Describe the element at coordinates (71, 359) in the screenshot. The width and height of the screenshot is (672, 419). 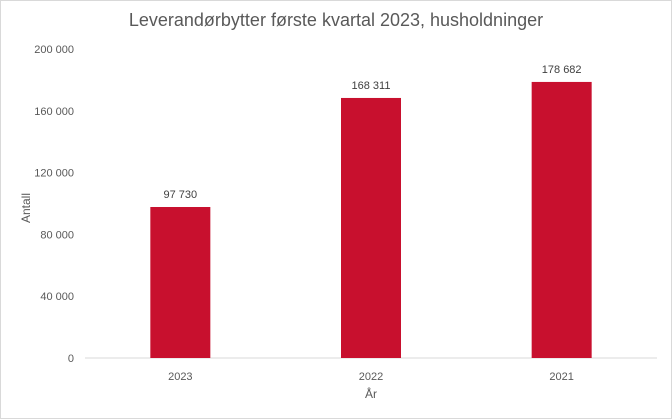
I see `y-tick-label: 0` at that location.